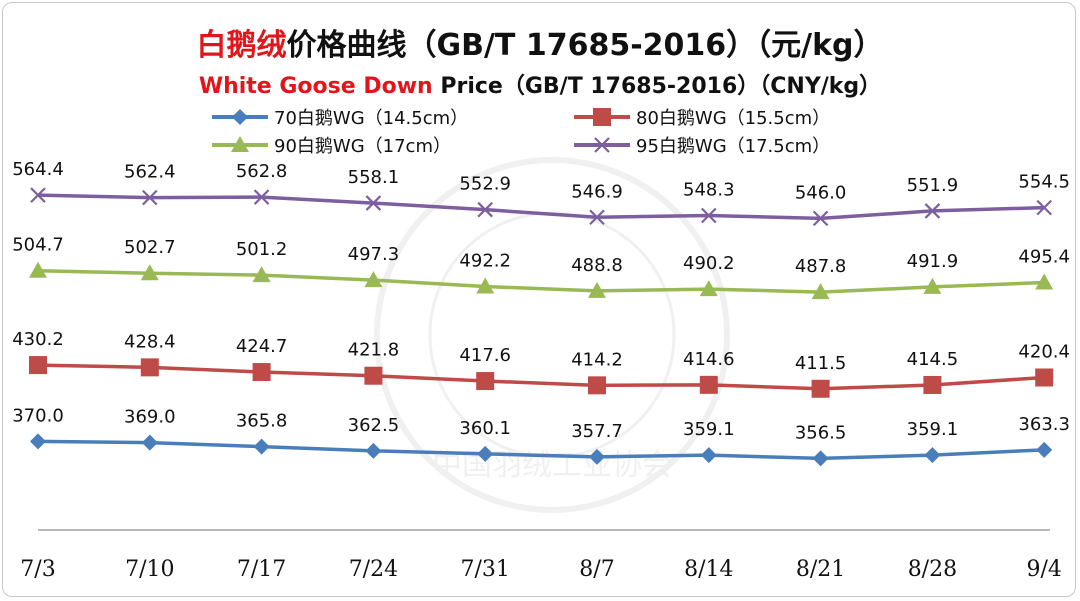 The width and height of the screenshot is (1080, 601). What do you see at coordinates (596, 569) in the screenshot?
I see `x-tick-label: 8/7` at bounding box center [596, 569].